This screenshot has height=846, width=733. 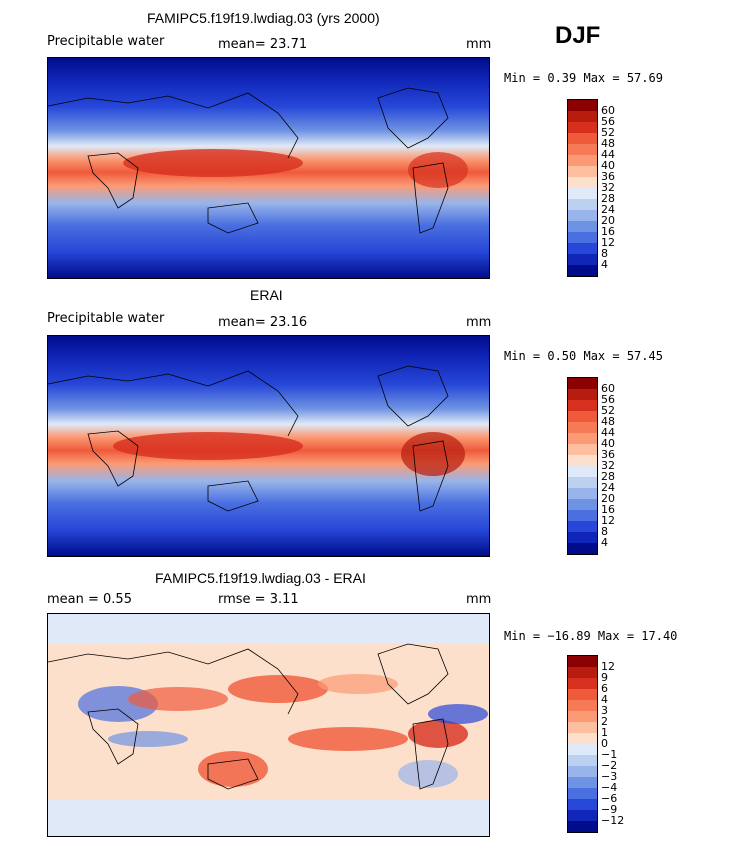 I want to click on season-label: DJF, so click(x=578, y=35).